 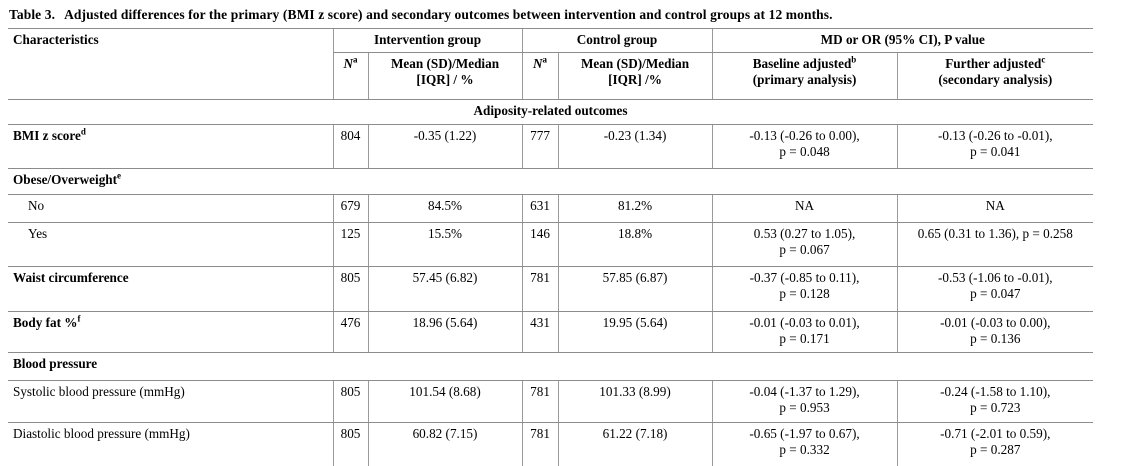 What do you see at coordinates (170, 289) in the screenshot?
I see `row-label-waist: Waist circumference` at bounding box center [170, 289].